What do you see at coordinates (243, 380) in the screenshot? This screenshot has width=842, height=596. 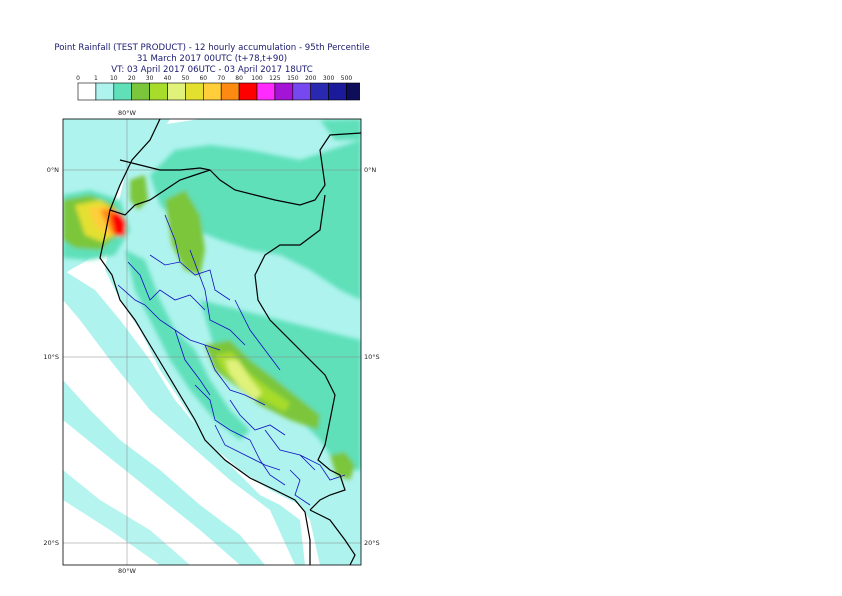 I see `rain-zone-40-central` at bounding box center [243, 380].